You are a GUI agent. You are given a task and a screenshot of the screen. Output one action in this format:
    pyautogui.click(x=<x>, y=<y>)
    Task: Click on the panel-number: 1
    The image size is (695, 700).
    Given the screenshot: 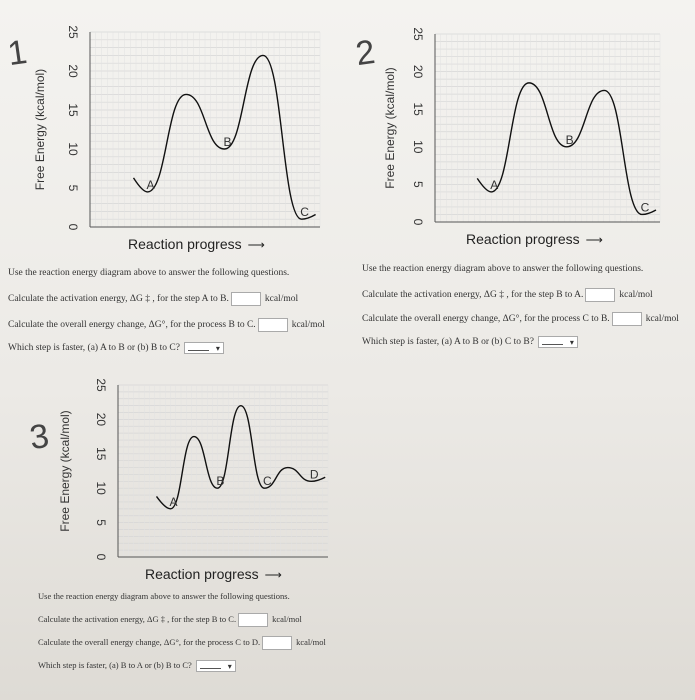 What is the action you would take?
    pyautogui.click(x=17, y=53)
    